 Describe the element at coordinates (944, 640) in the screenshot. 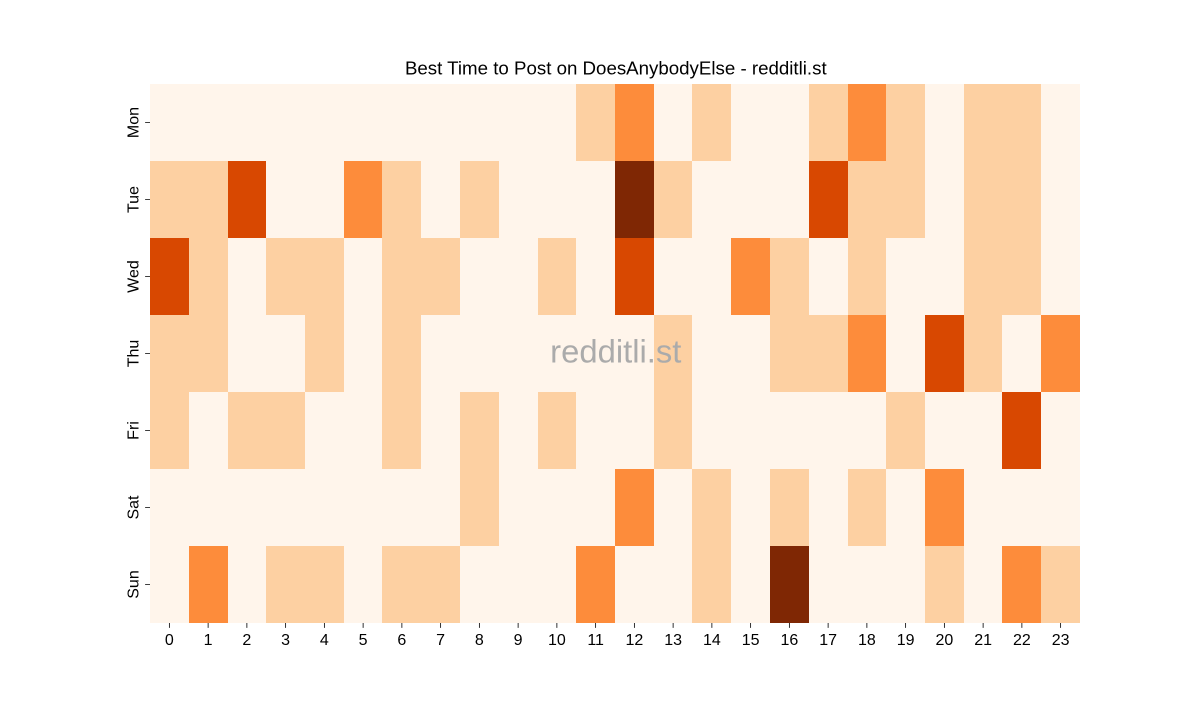

I see `svg-text: 20` at that location.